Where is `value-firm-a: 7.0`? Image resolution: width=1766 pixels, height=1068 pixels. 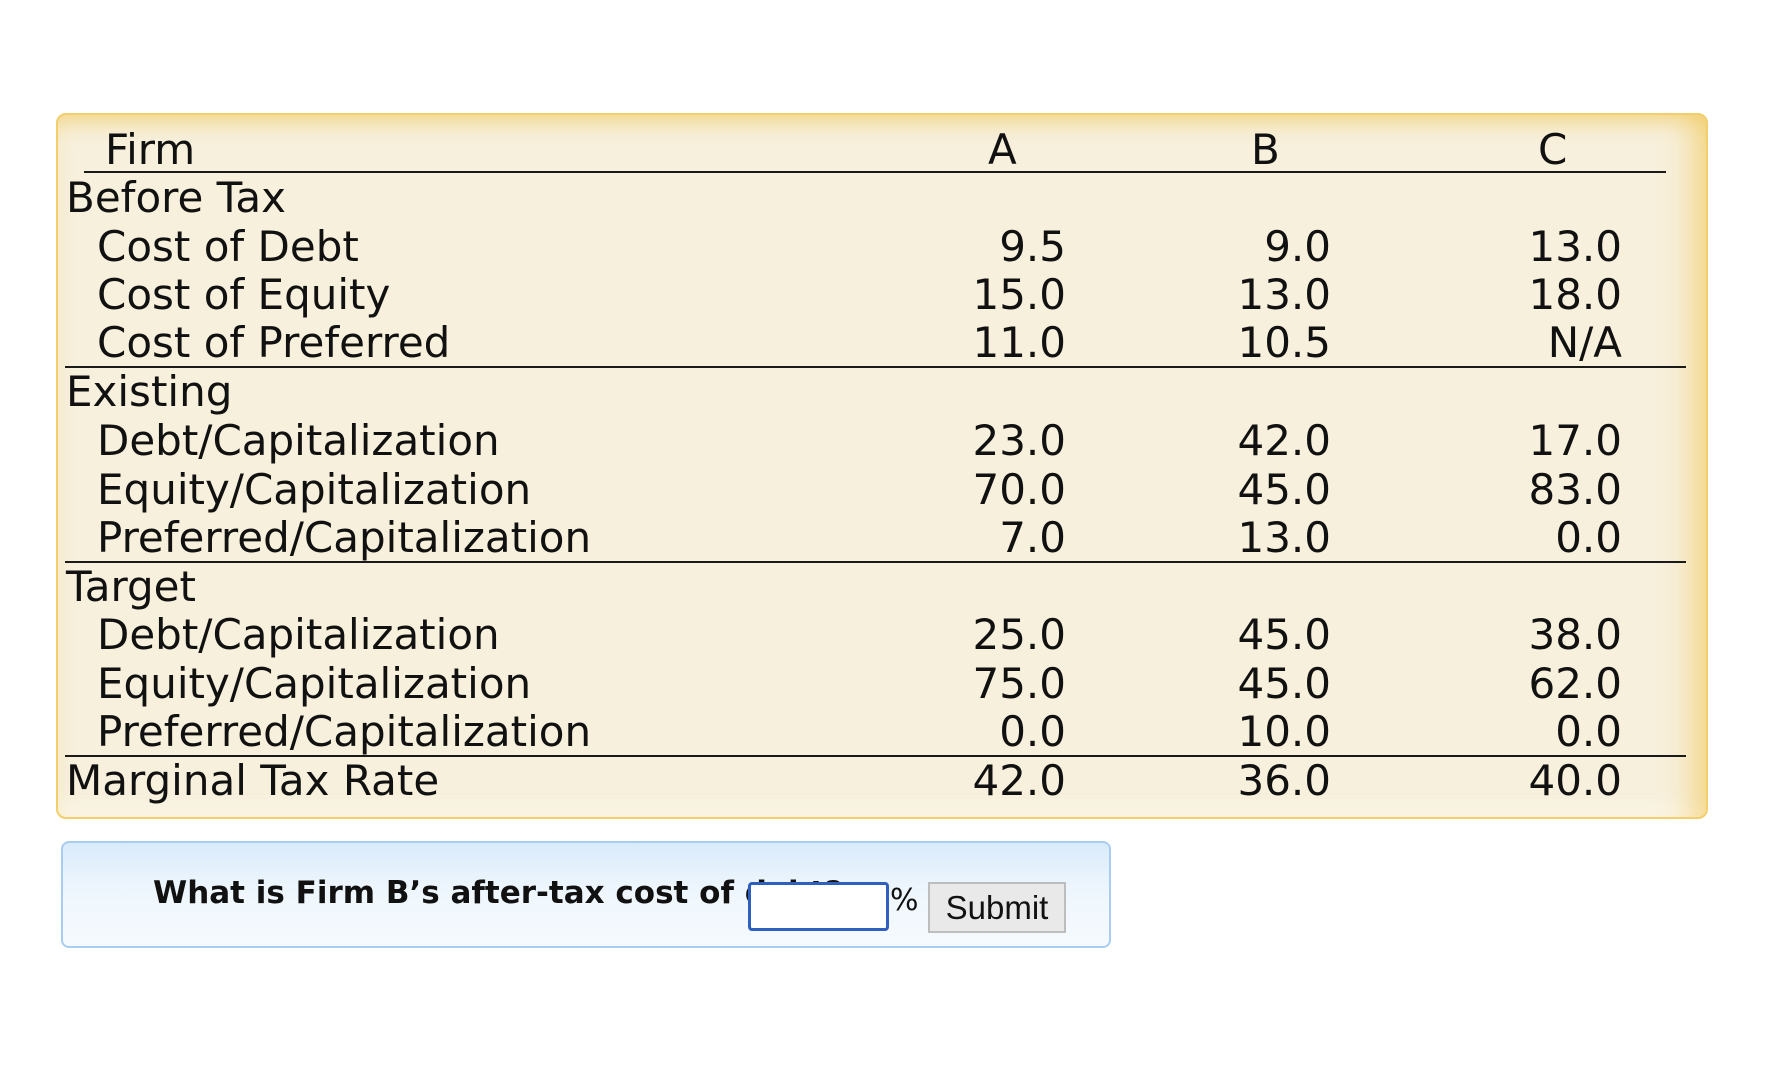 value-firm-a: 7.0 is located at coordinates (1032, 537).